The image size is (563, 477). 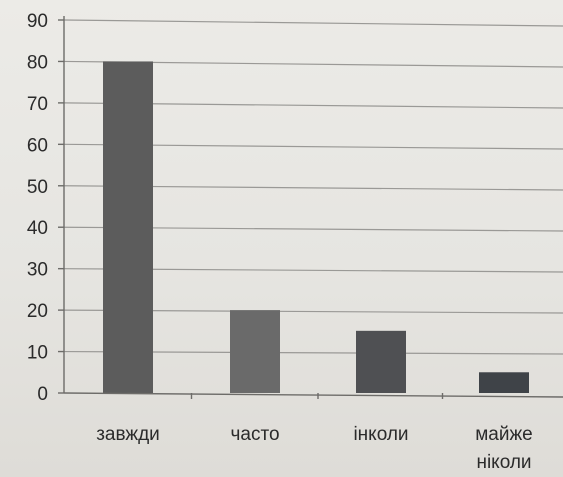 What do you see at coordinates (37, 104) in the screenshot?
I see `y-tick-label-70: 70` at bounding box center [37, 104].